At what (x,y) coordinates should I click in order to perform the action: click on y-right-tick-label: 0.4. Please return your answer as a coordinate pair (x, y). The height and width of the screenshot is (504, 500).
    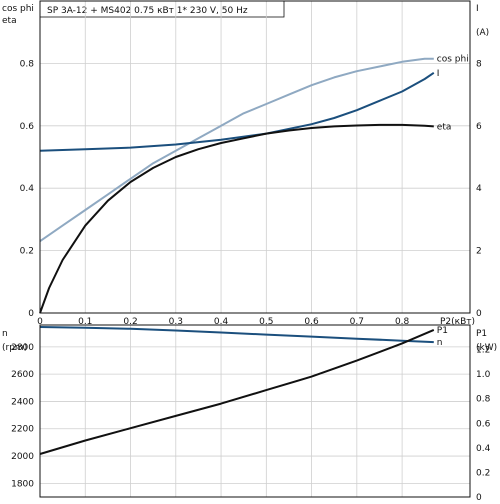
    Looking at the image, I should click on (483, 449).